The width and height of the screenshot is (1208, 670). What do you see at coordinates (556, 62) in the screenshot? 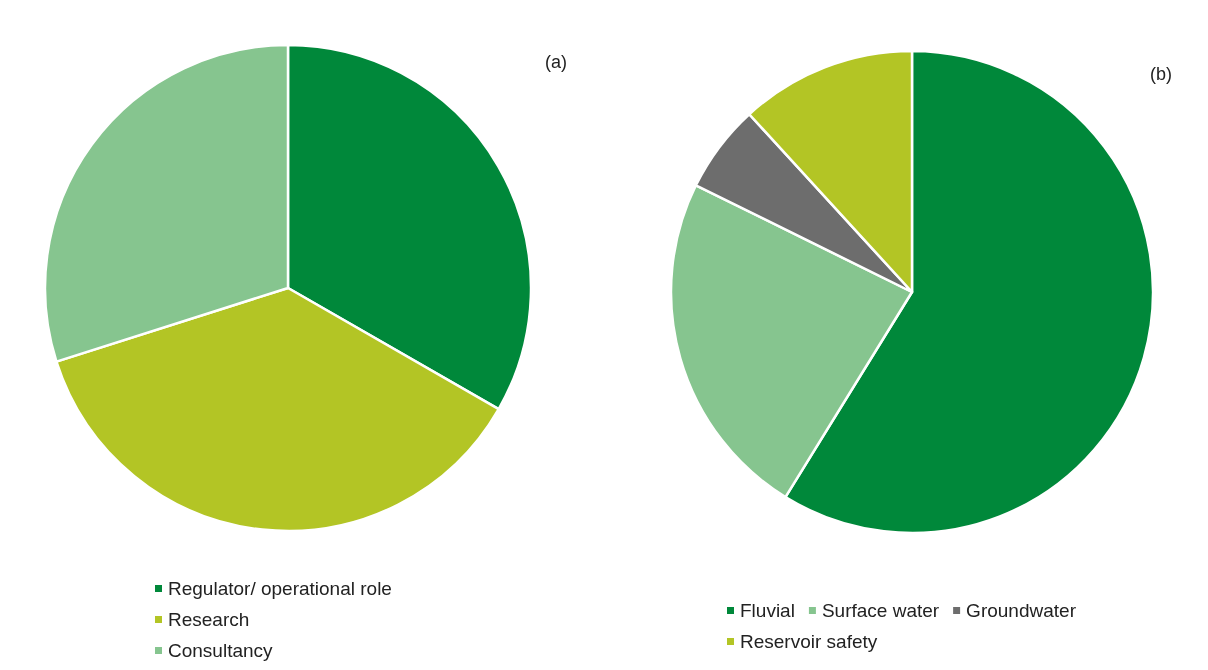
I see `chart-title: (a)` at bounding box center [556, 62].